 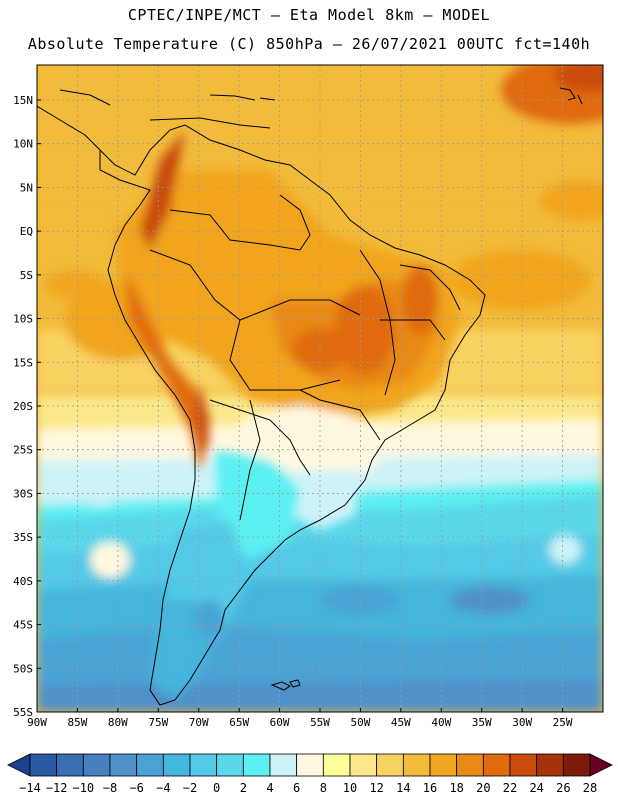 I want to click on lon-tick-label: 75W, so click(x=158, y=722).